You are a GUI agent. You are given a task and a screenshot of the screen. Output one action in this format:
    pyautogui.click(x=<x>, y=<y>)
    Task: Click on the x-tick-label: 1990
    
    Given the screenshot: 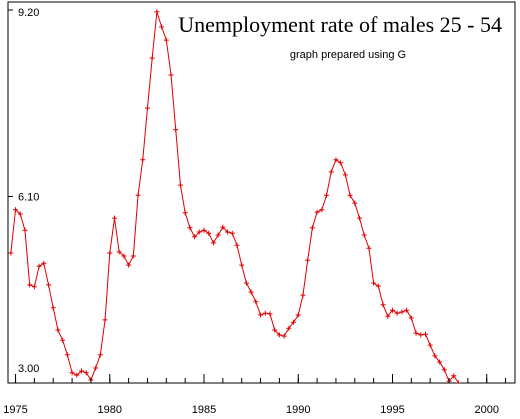 What is the action you would take?
    pyautogui.click(x=298, y=410)
    